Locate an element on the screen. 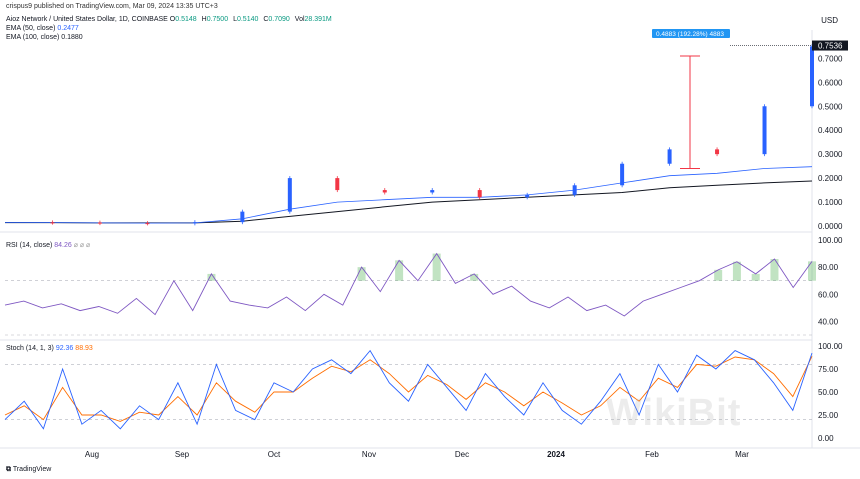 Image resolution: width=860 pixels, height=479 pixels. ema50-legend: EMA (50, close) 0.2477 is located at coordinates (170, 28).